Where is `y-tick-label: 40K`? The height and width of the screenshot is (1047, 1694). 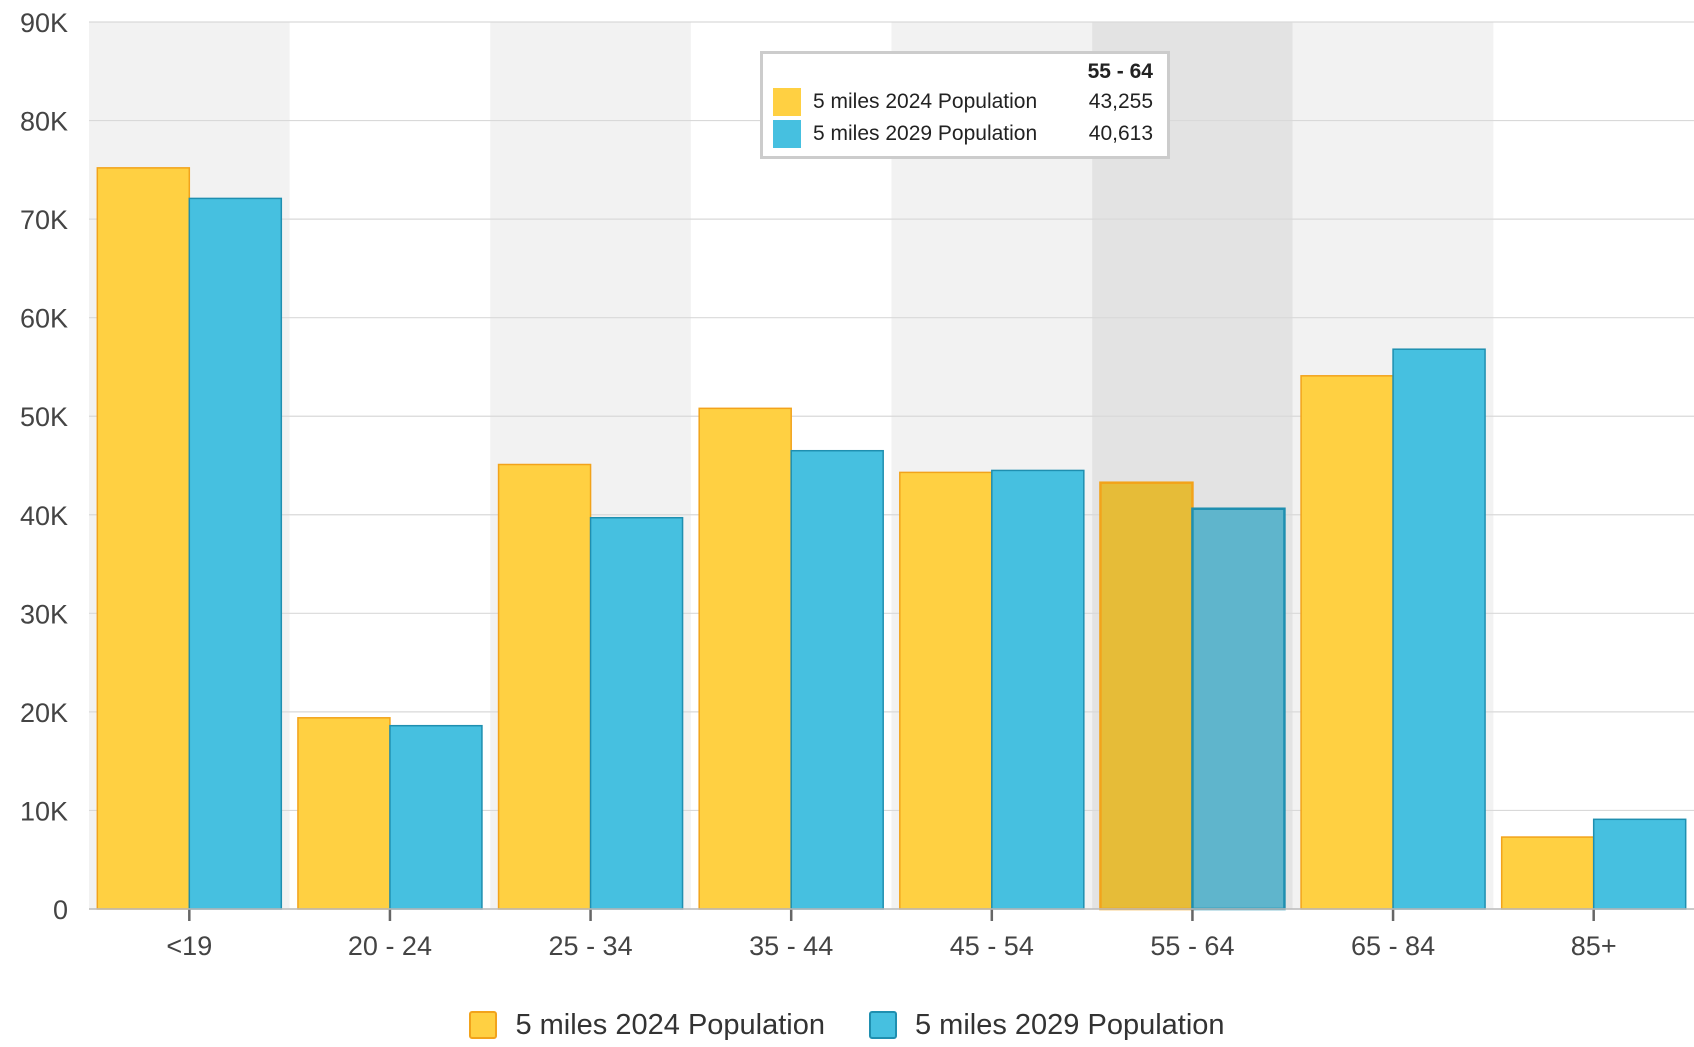 y-tick-label: 40K is located at coordinates (44, 516).